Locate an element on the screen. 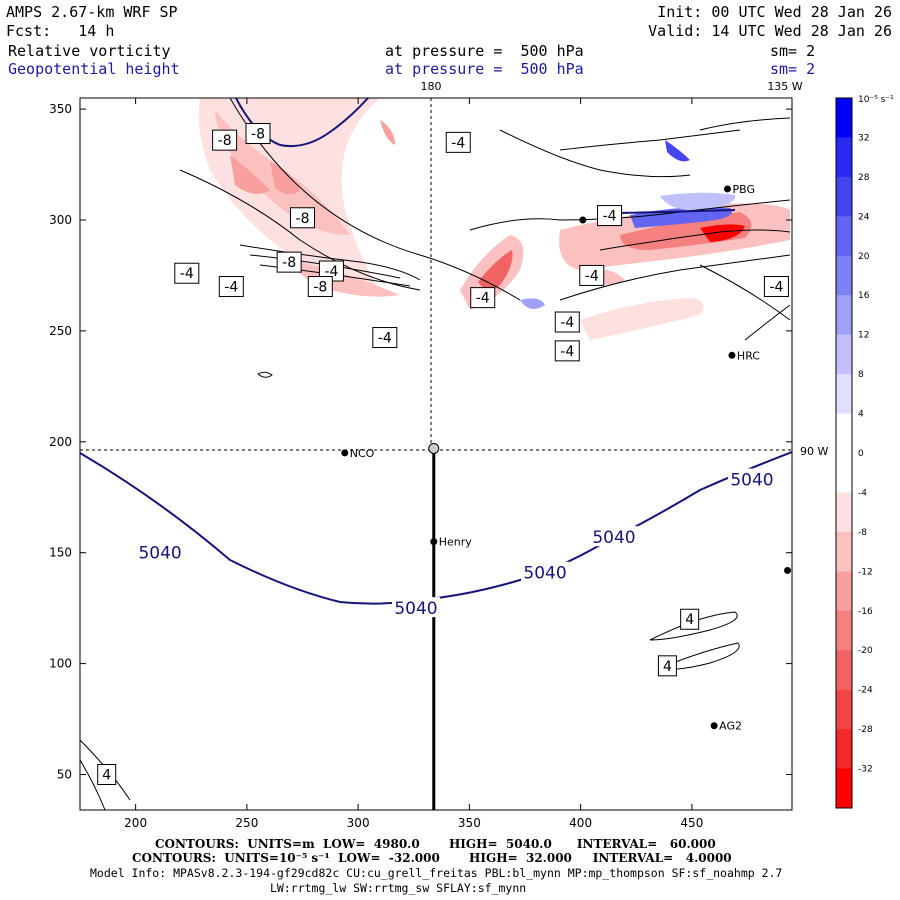  colorbar-tick-label: -28 is located at coordinates (865, 730).